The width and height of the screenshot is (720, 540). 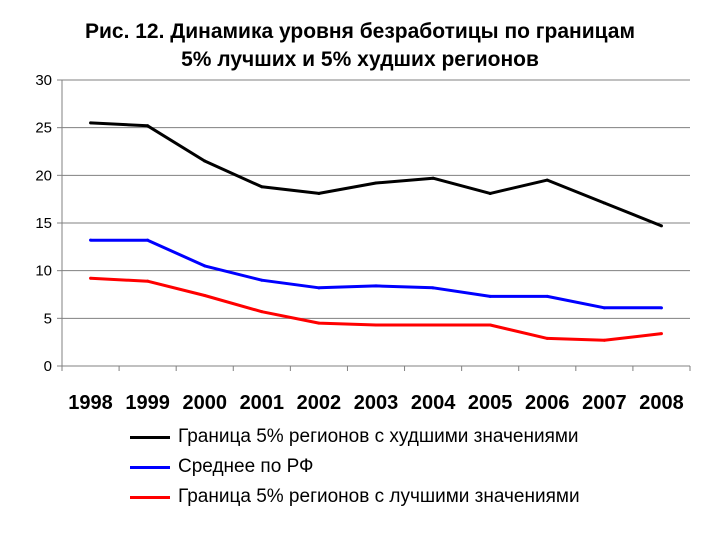 What do you see at coordinates (376, 325) in the screenshot?
I see `series-2-point-2003` at bounding box center [376, 325].